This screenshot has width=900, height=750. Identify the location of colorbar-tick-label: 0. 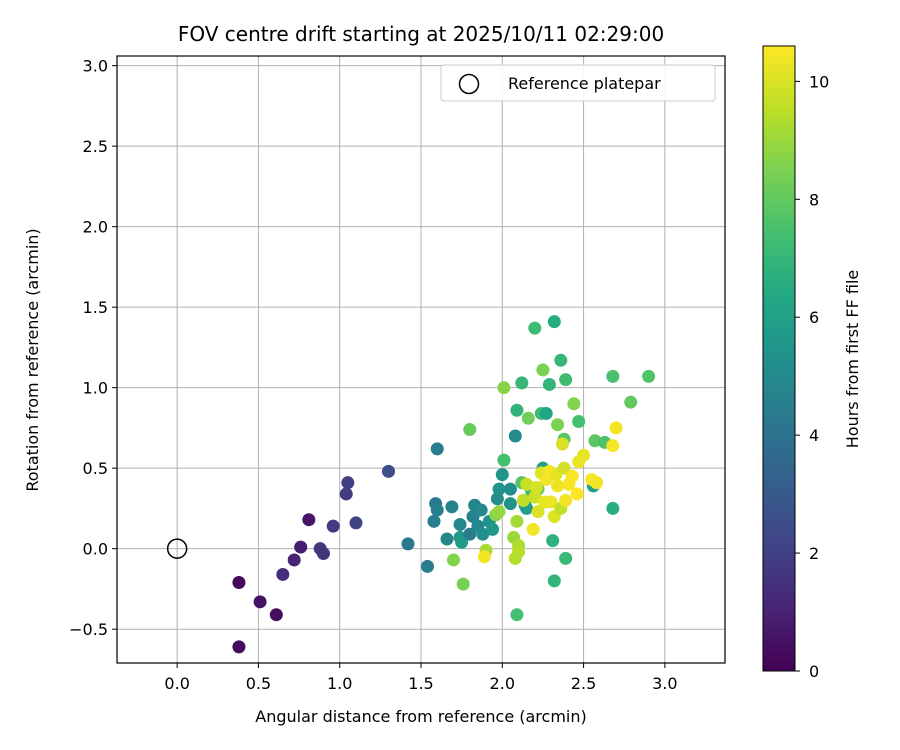
(814, 671).